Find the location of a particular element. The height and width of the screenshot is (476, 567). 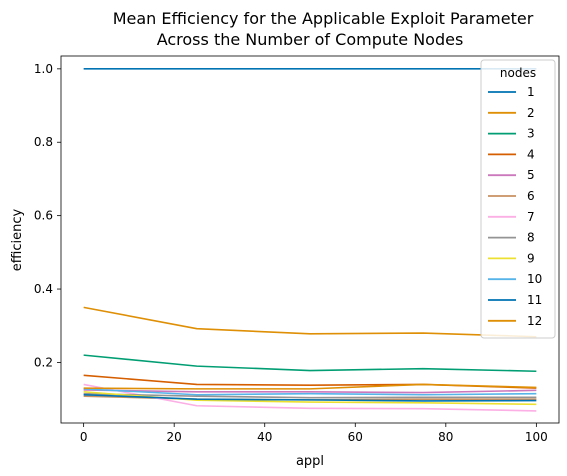

y-tick-label: 1.0 is located at coordinates (43, 69).